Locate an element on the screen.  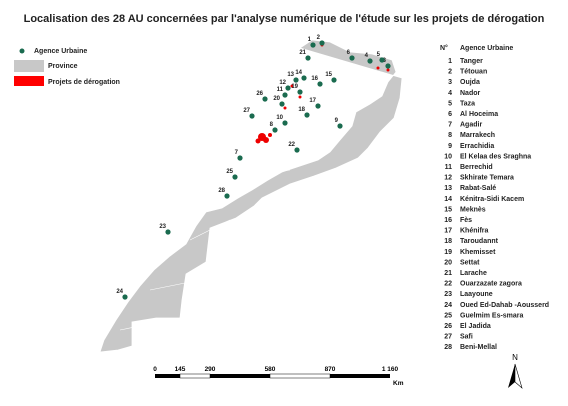
table-number: 18 is located at coordinates (448, 241).